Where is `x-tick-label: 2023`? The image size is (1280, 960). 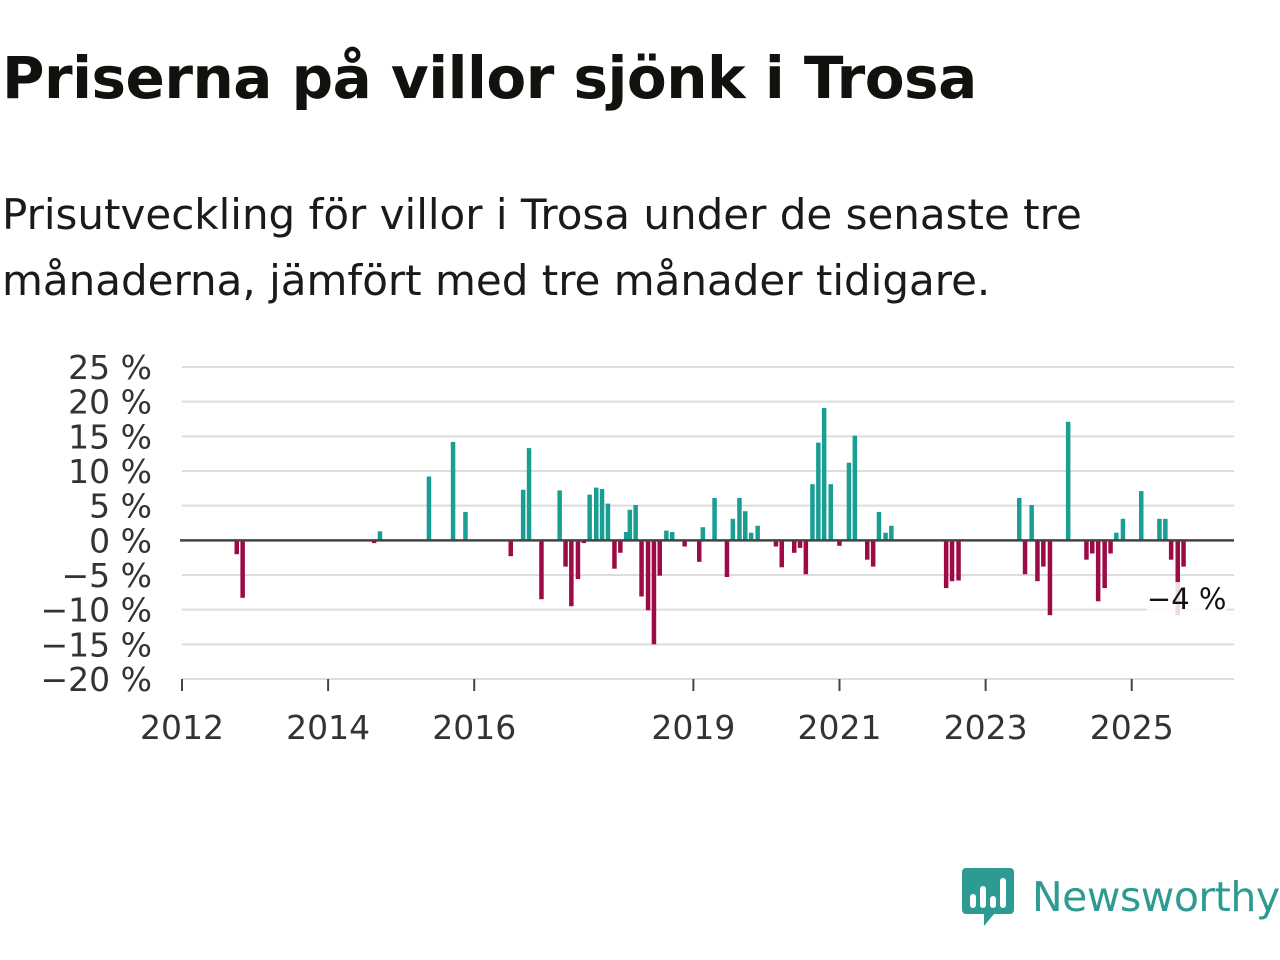
x-tick-label: 2023 is located at coordinates (986, 727).